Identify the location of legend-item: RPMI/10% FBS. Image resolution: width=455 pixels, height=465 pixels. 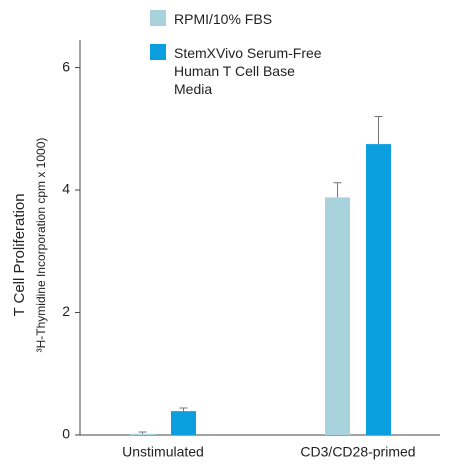
(242, 19).